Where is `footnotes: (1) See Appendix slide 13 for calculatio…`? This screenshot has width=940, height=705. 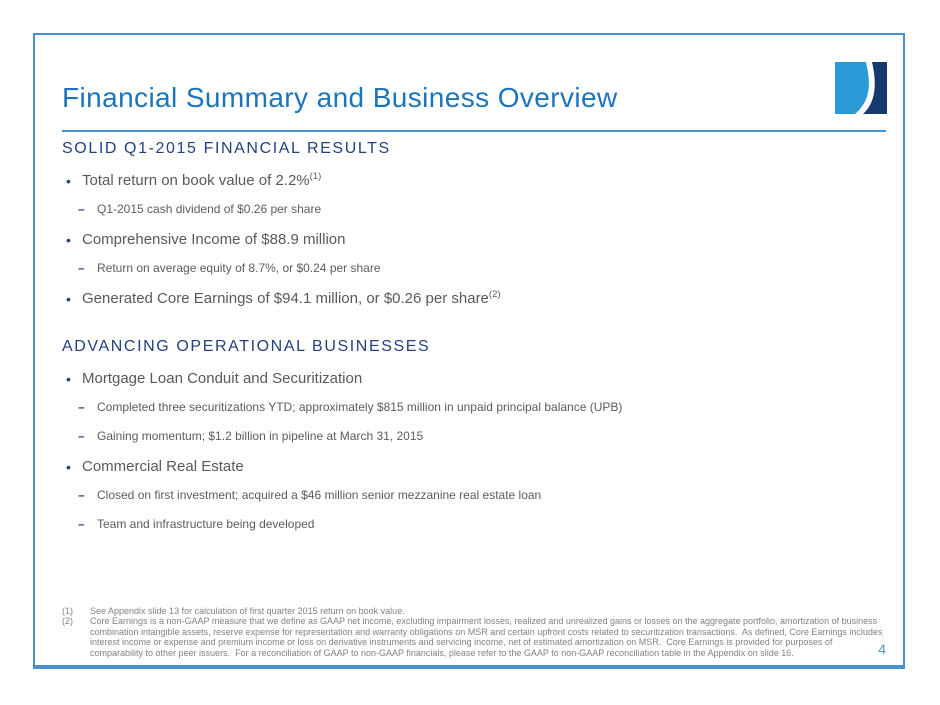
footnotes: (1) See Appendix slide 13 for calculatio… is located at coordinates (472, 632).